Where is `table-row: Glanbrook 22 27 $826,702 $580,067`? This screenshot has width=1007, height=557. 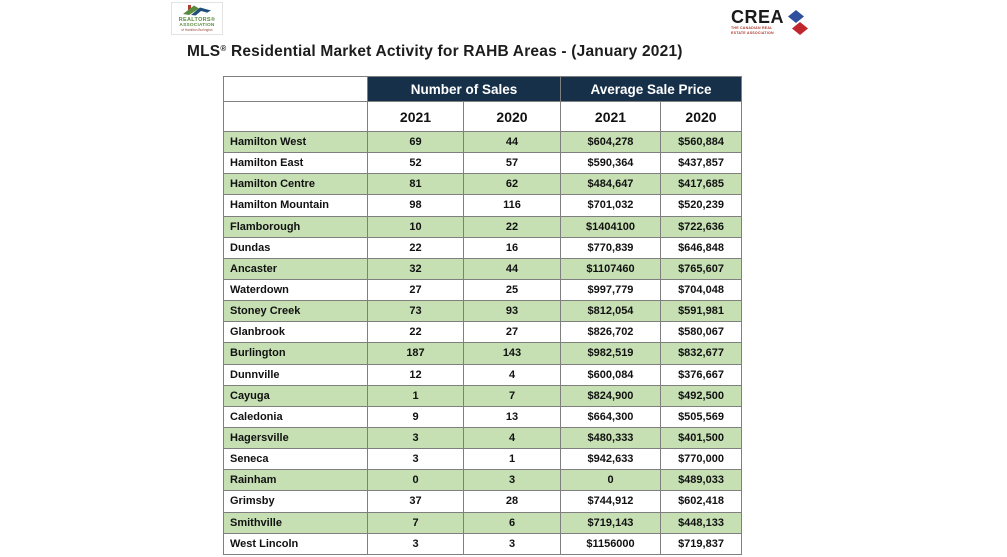 table-row: Glanbrook 22 27 $826,702 $580,067 is located at coordinates (483, 332).